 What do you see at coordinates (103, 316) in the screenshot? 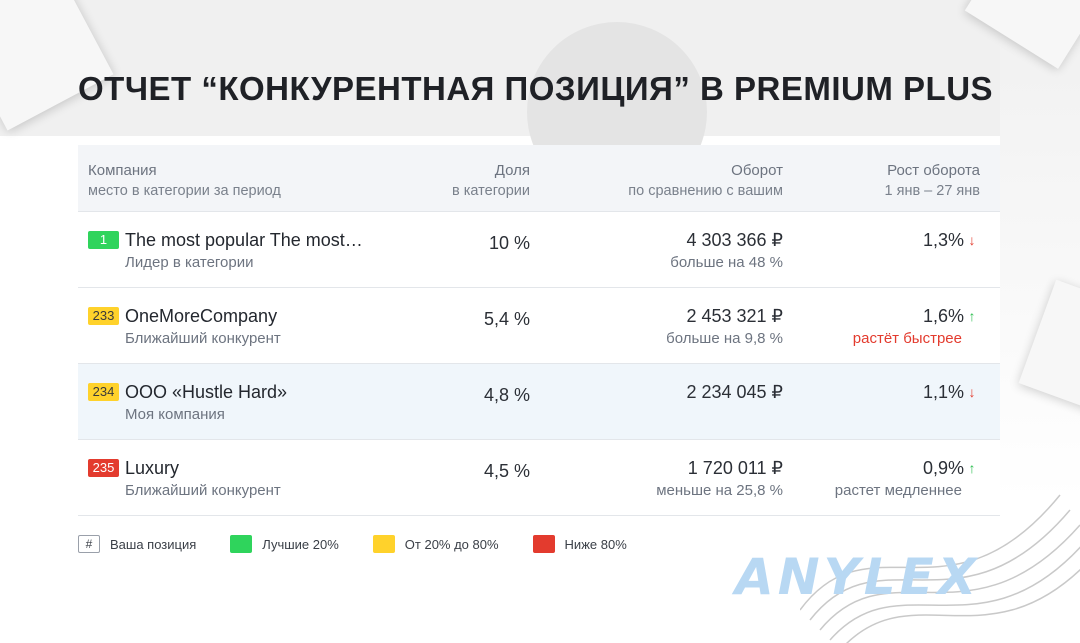
I see `rank-badge: 233` at bounding box center [103, 316].